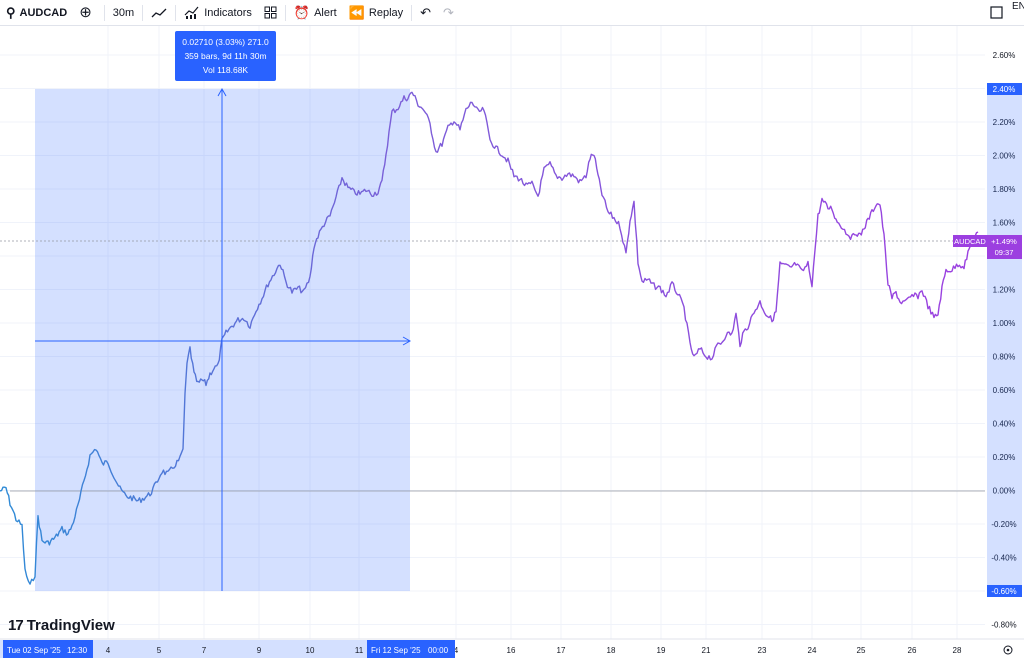 This screenshot has width=1024, height=664. Describe the element at coordinates (43, 12) in the screenshot. I see `symbol-label: AUDCAD` at that location.